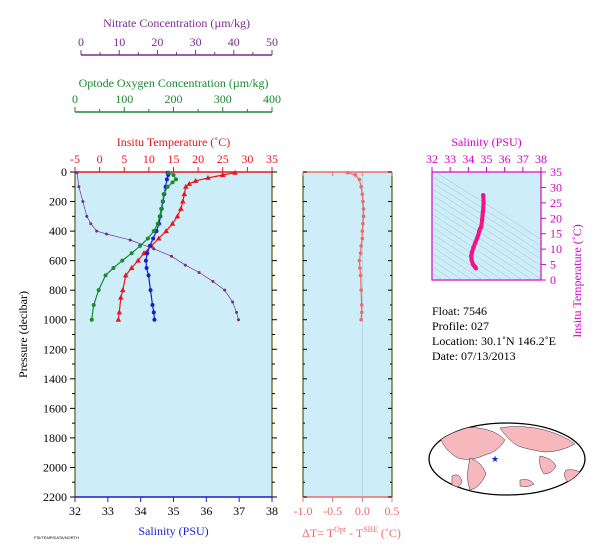 The width and height of the screenshot is (608, 558). Describe the element at coordinates (523, 159) in the screenshot. I see `ts-salinity-tick-label: 37` at that location.